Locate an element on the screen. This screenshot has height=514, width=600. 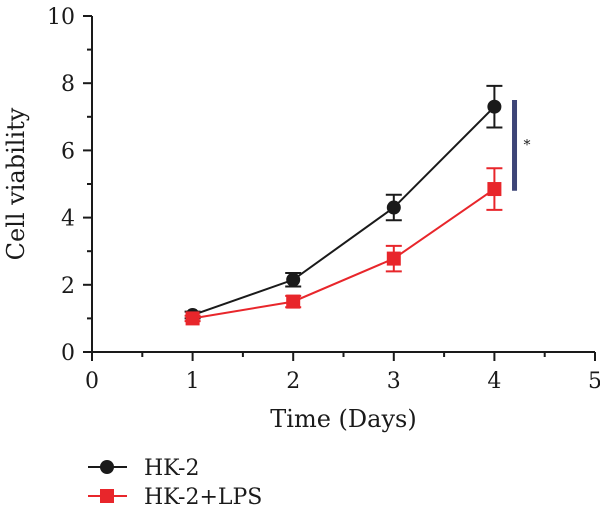
significance-star: * is located at coordinates (527, 145).